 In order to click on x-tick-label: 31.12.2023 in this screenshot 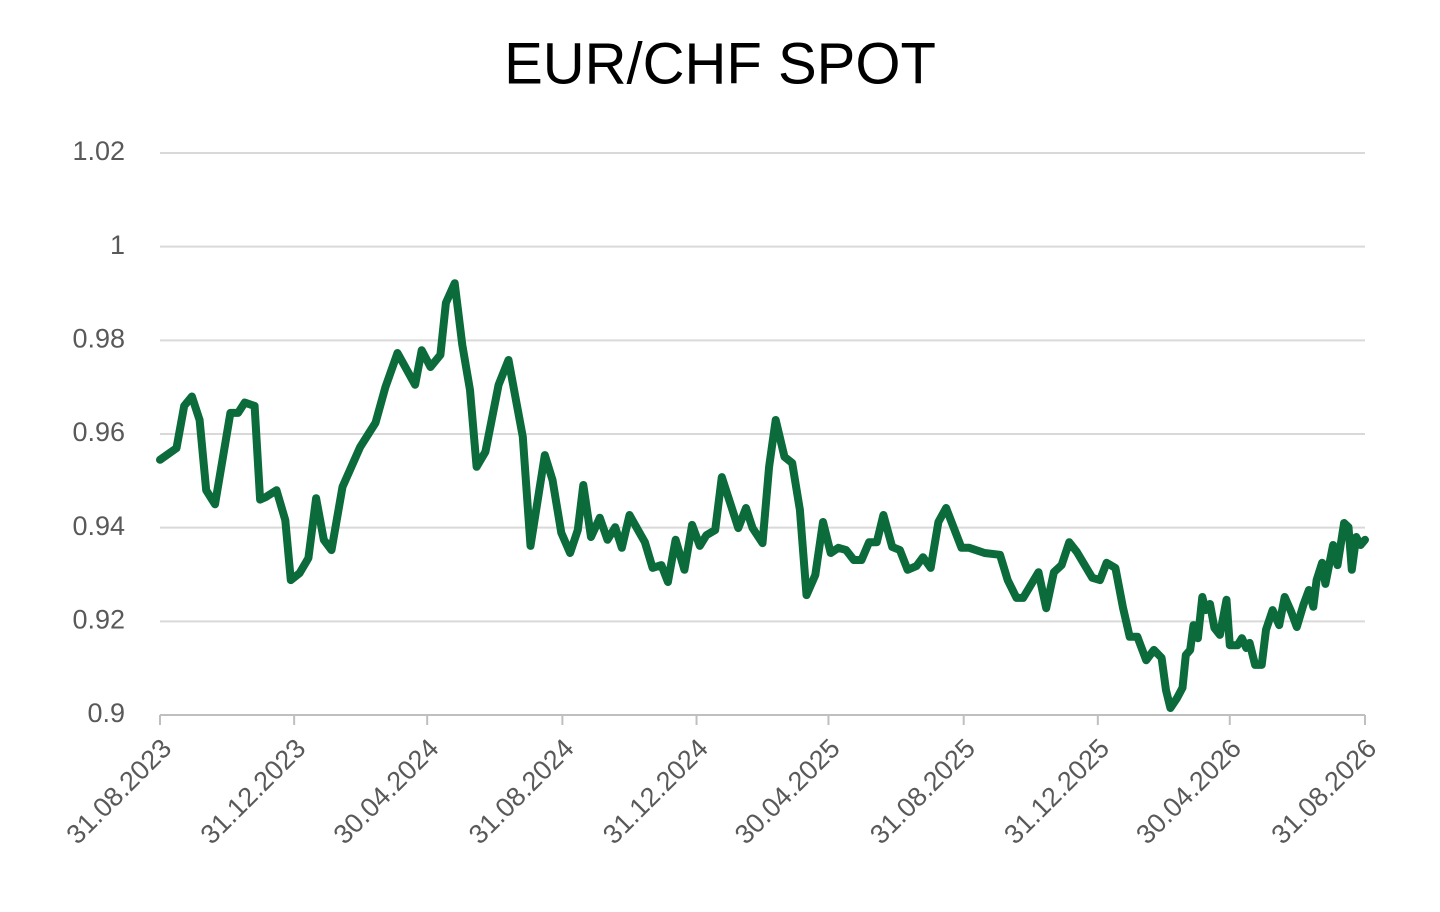, I will do `click(253, 791)`.